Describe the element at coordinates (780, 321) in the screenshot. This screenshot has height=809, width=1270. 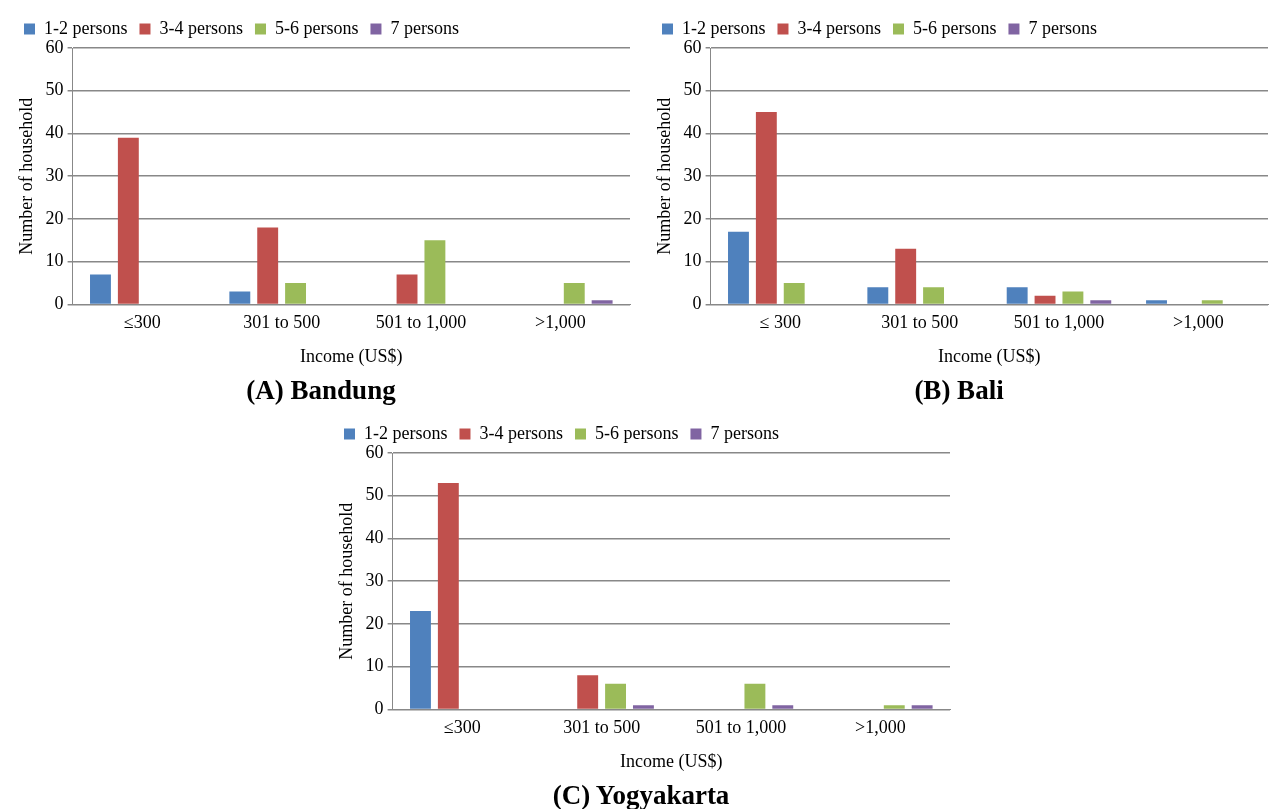
I see `x-tick-label: ≤ 300` at that location.